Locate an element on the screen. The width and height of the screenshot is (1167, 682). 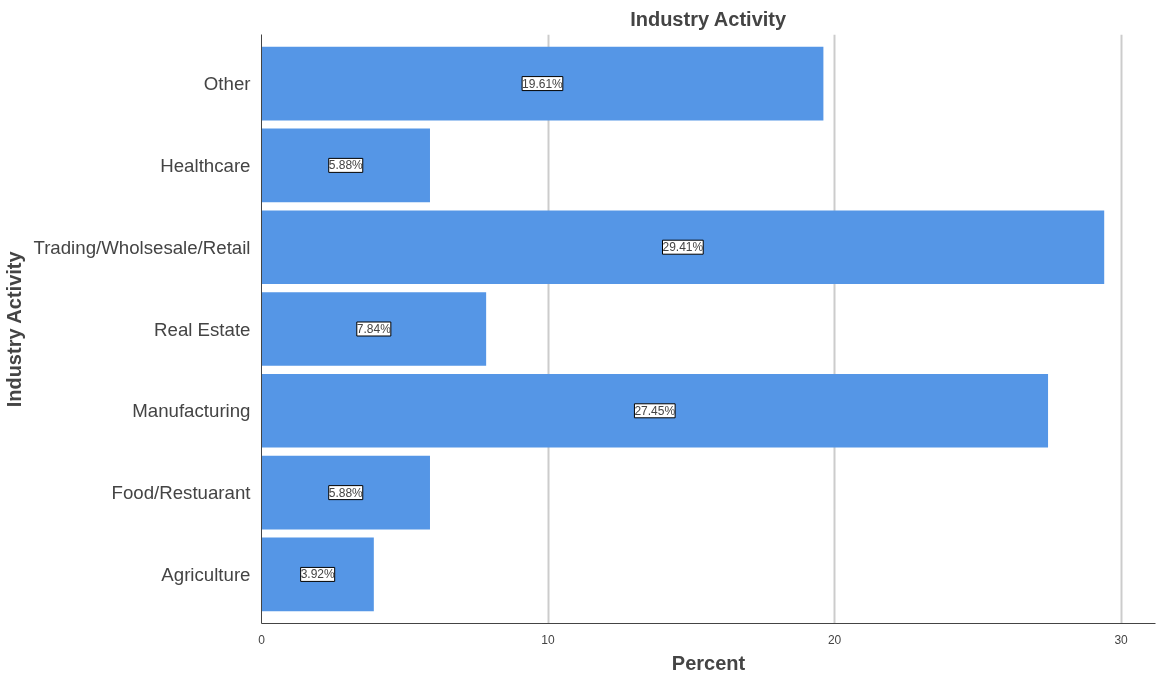
y-tick-label: Trading/Wholsesale/Retail is located at coordinates (142, 247).